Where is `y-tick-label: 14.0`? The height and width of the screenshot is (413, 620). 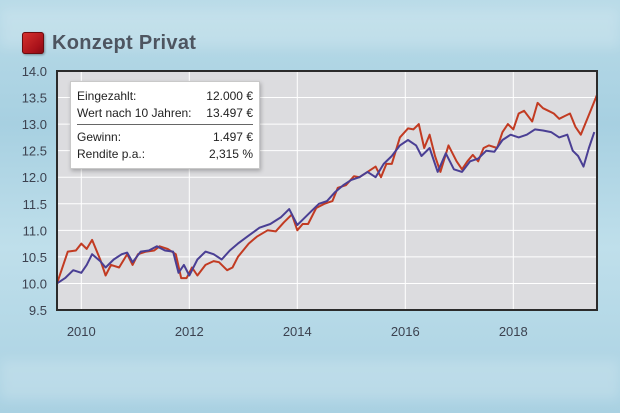
y-tick-label: 14.0 is located at coordinates (34, 71).